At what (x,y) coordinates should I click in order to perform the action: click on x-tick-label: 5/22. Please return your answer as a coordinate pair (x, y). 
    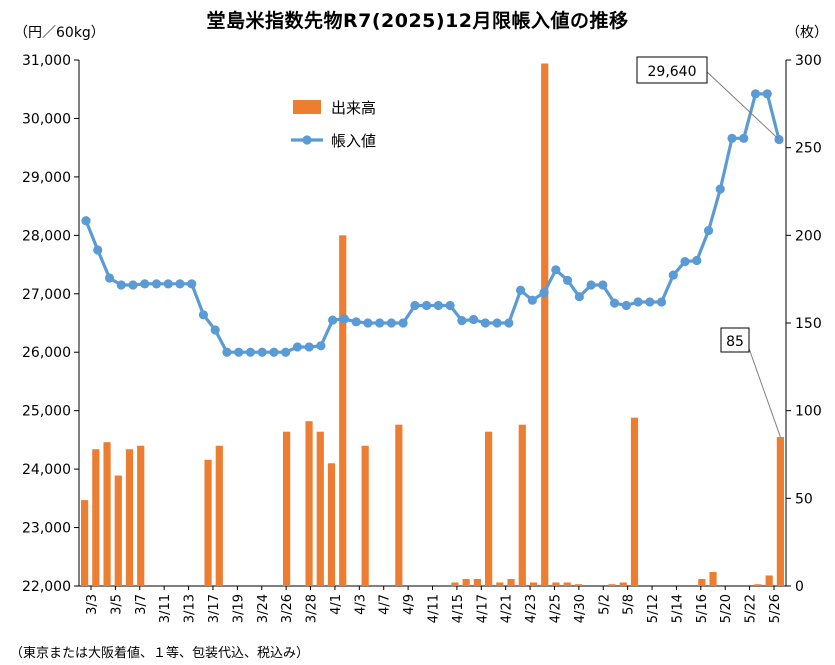
    Looking at the image, I should click on (751, 608).